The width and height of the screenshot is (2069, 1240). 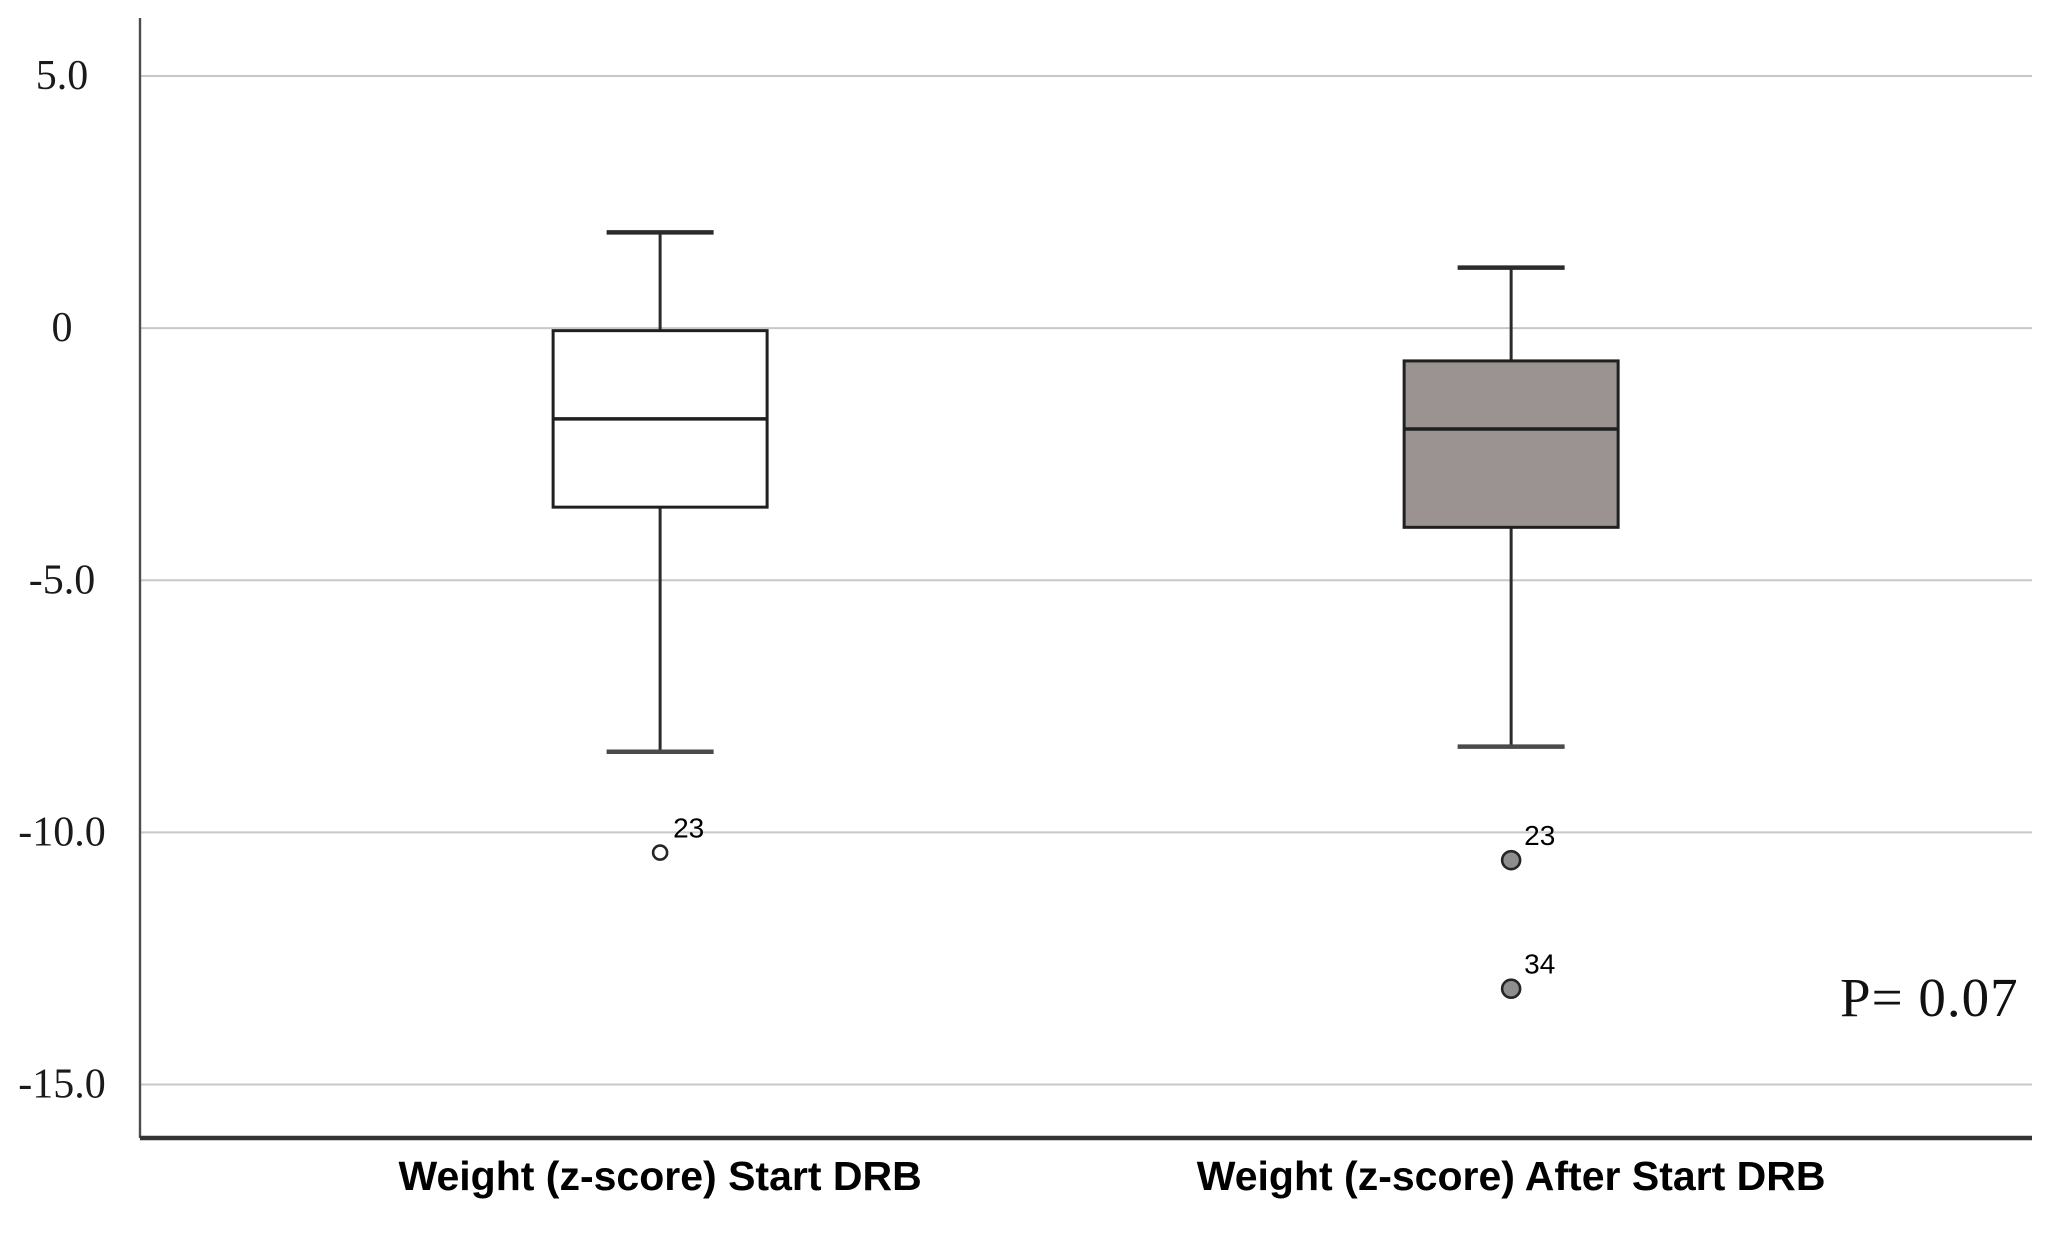 I want to click on x-category-label-after-start-drb: Weight (z-score) After Start DRB, so click(x=1511, y=1176).